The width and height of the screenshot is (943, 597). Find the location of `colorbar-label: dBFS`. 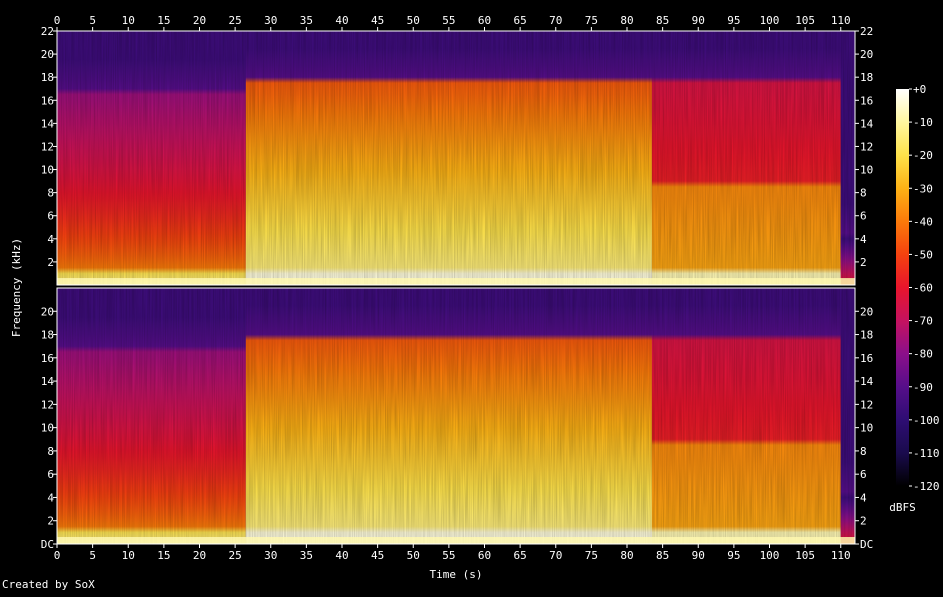

colorbar-label: dBFS is located at coordinates (902, 507).